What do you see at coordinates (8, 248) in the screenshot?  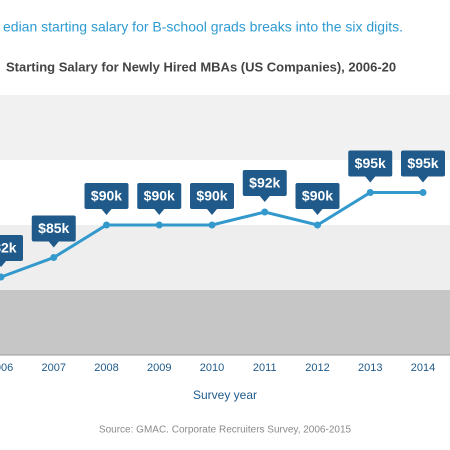 I see `value-label: $82k` at bounding box center [8, 248].